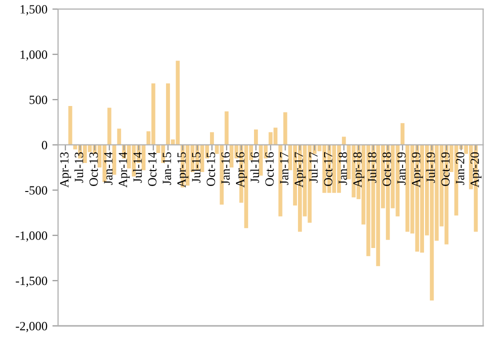  What do you see at coordinates (300, 170) in the screenshot?
I see `x-tick-label: Apr-17` at bounding box center [300, 170].